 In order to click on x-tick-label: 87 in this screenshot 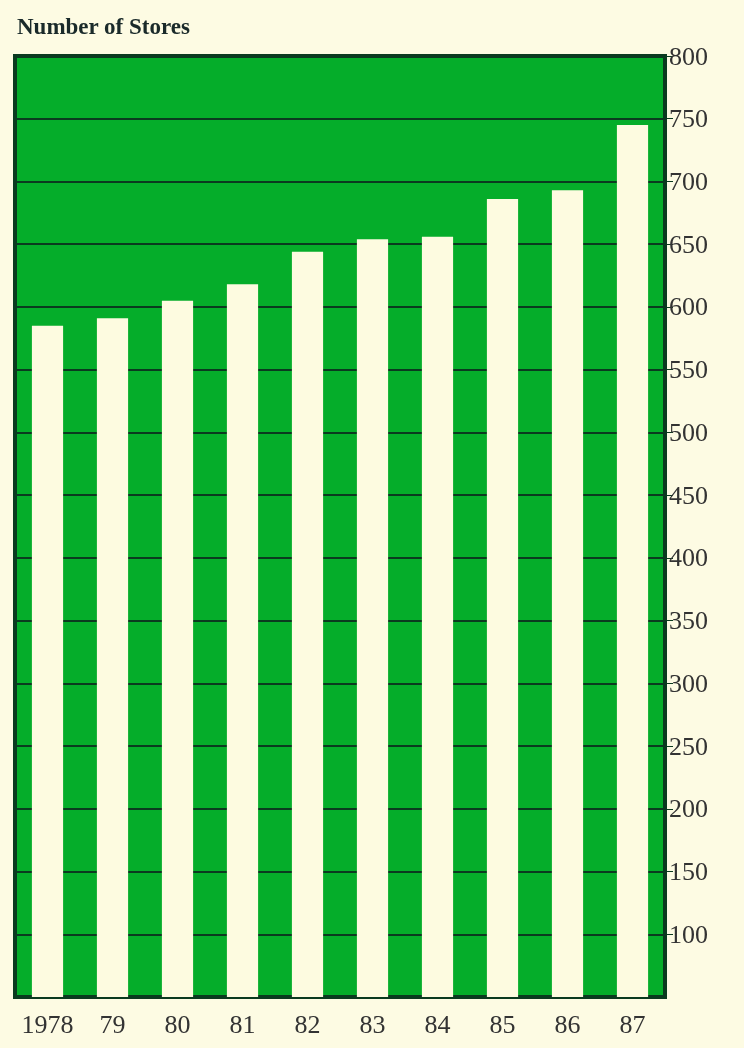, I will do `click(632, 1024)`.